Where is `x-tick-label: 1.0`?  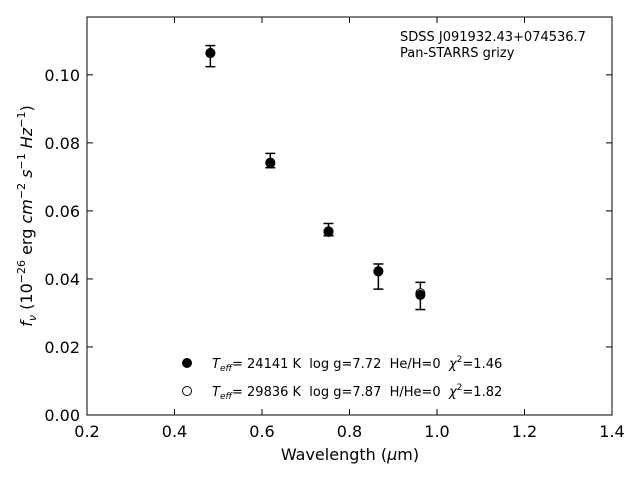
x-tick-label: 1.0 is located at coordinates (436, 431).